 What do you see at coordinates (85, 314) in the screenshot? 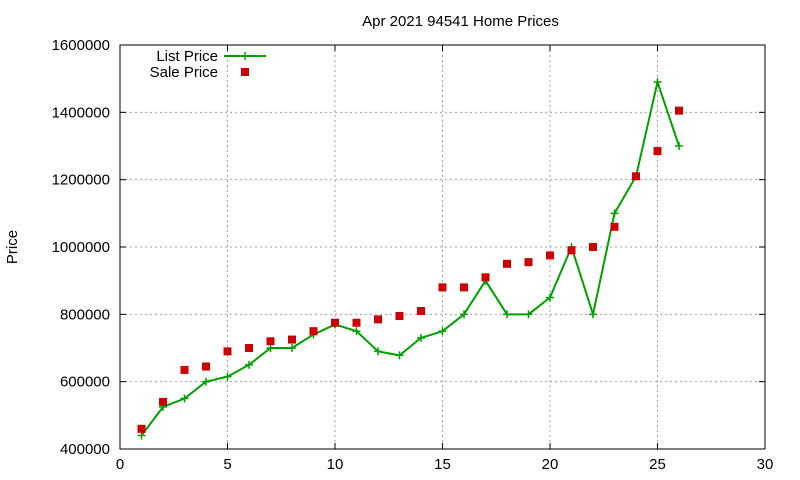
I see `y-tick-label: 800000` at bounding box center [85, 314].